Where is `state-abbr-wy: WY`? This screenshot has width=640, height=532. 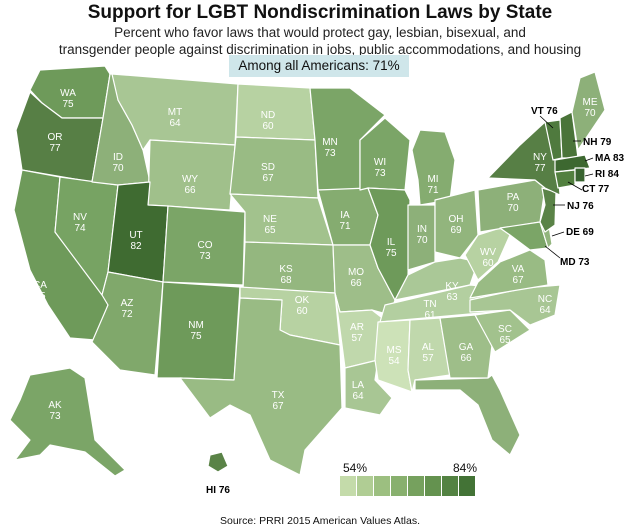 state-abbr-wy: WY is located at coordinates (190, 179).